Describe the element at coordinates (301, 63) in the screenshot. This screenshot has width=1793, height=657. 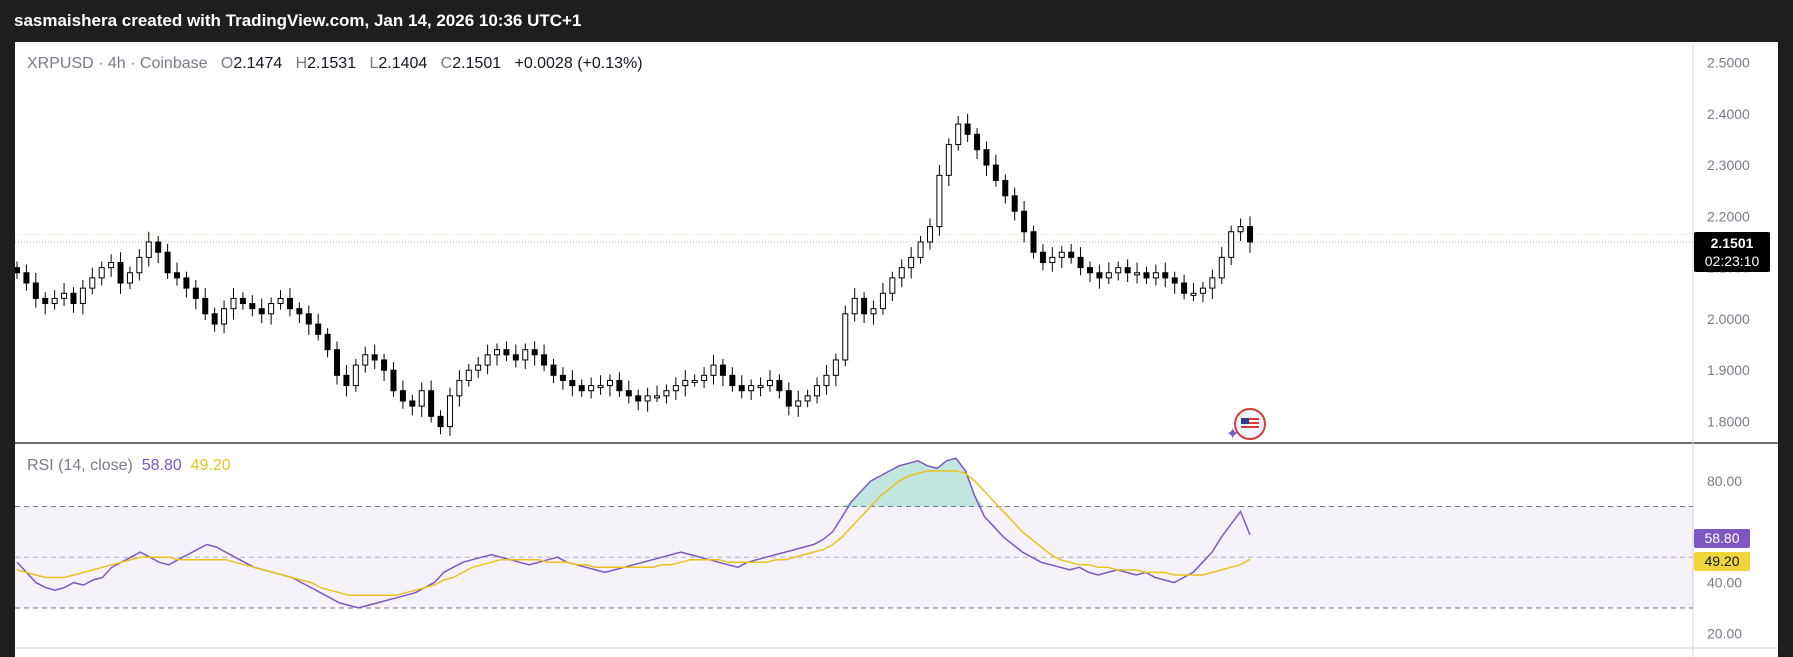
I see `high-label: H` at that location.